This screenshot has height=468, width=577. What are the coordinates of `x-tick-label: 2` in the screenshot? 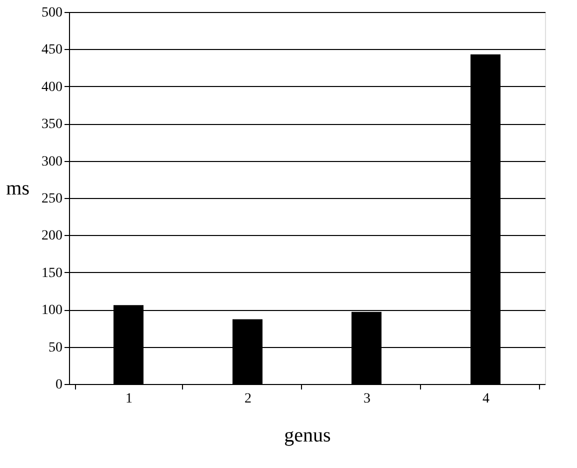 It's located at (248, 399).